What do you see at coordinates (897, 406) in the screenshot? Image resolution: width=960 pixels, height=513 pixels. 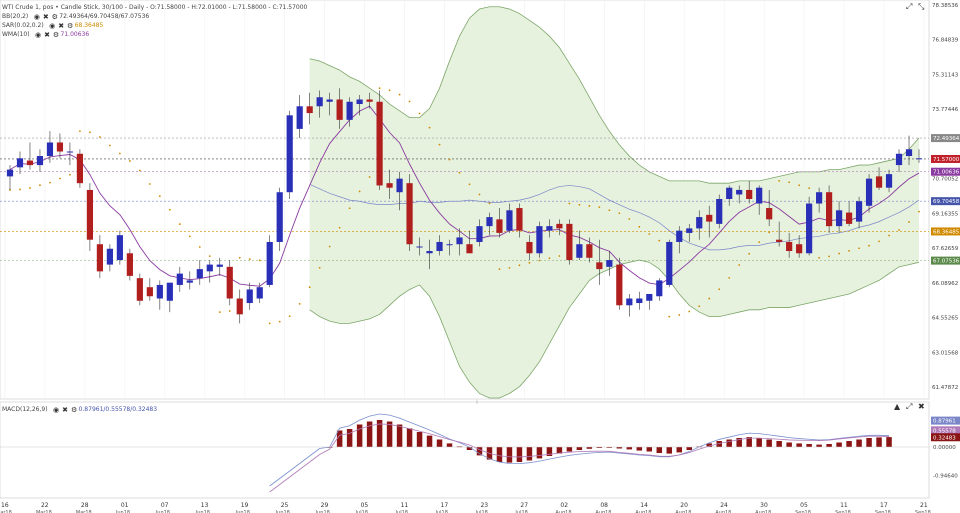 I see `move-up-icon: ▲` at bounding box center [897, 406].